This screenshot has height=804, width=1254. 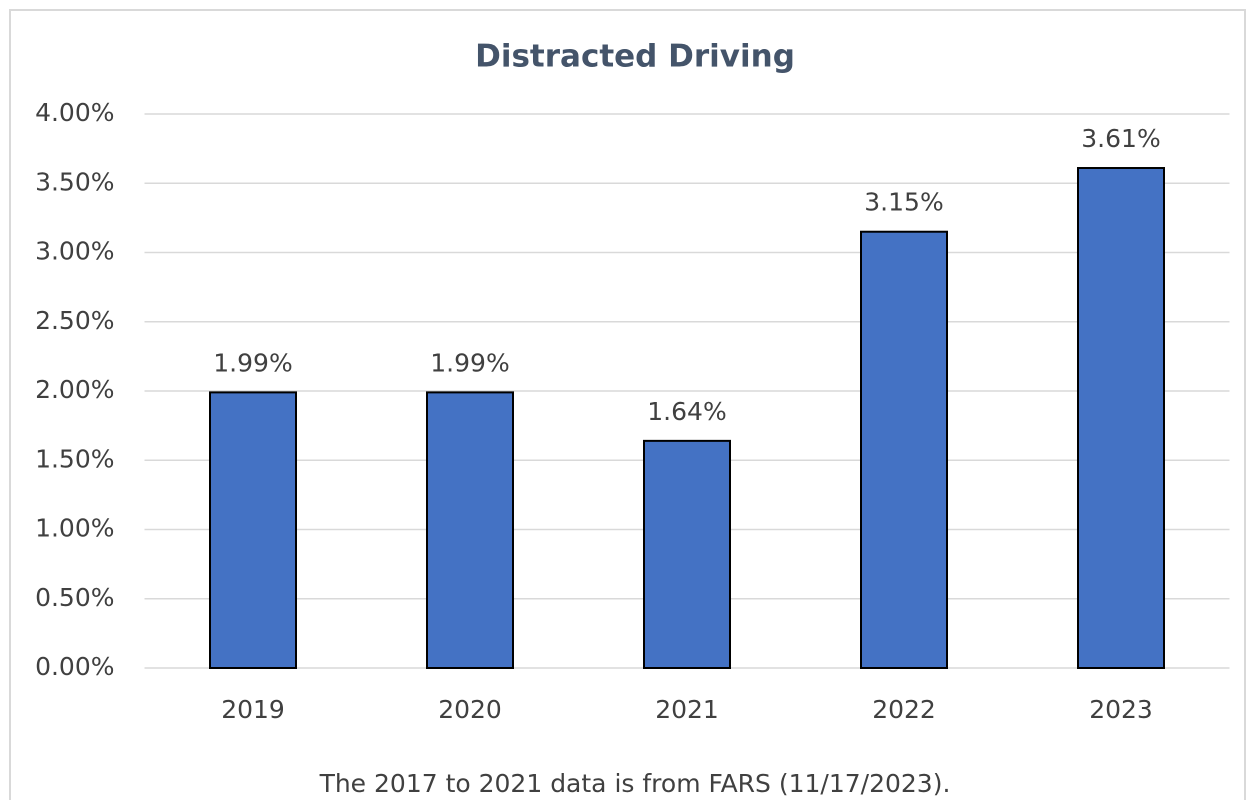 I want to click on y-tick-label: 2.00%, so click(x=74, y=389).